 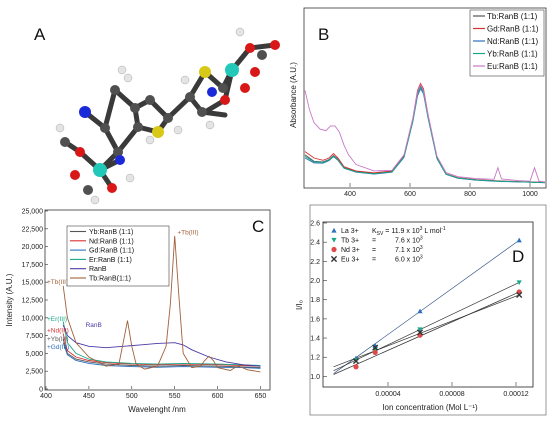 I want to click on panel-b-series, so click(x=425, y=133).